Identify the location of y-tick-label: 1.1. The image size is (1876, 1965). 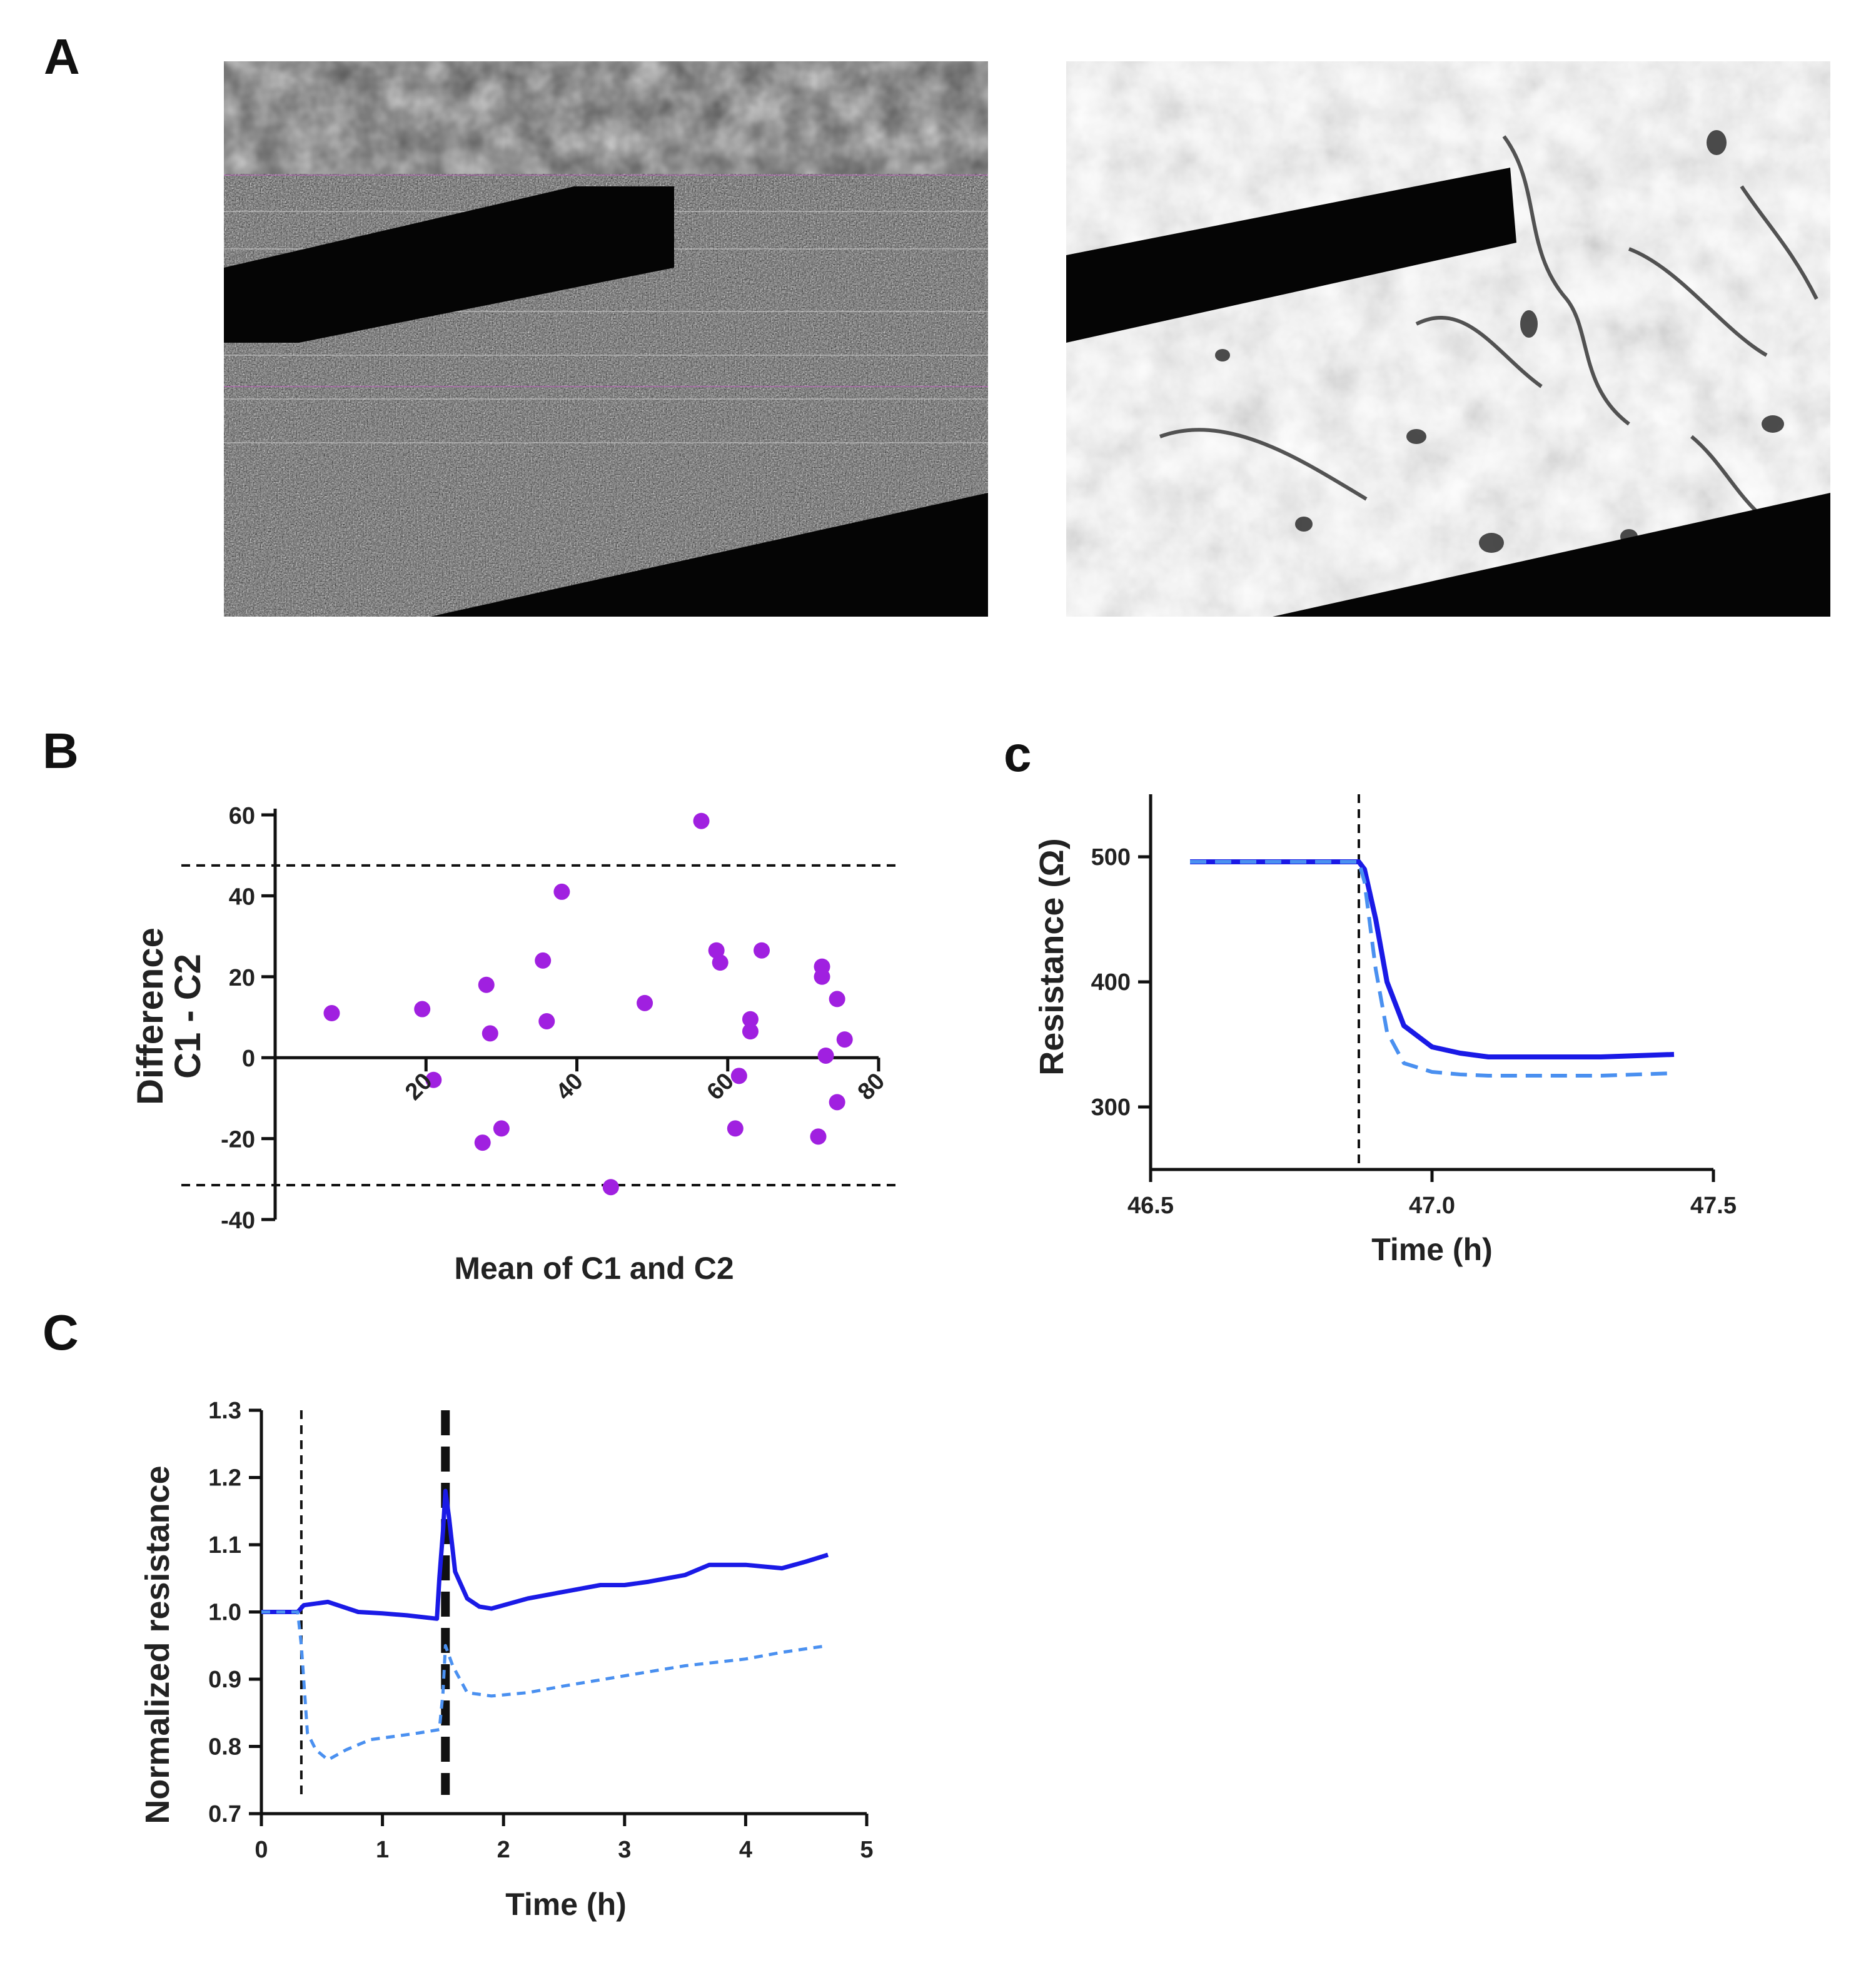
(224, 1545).